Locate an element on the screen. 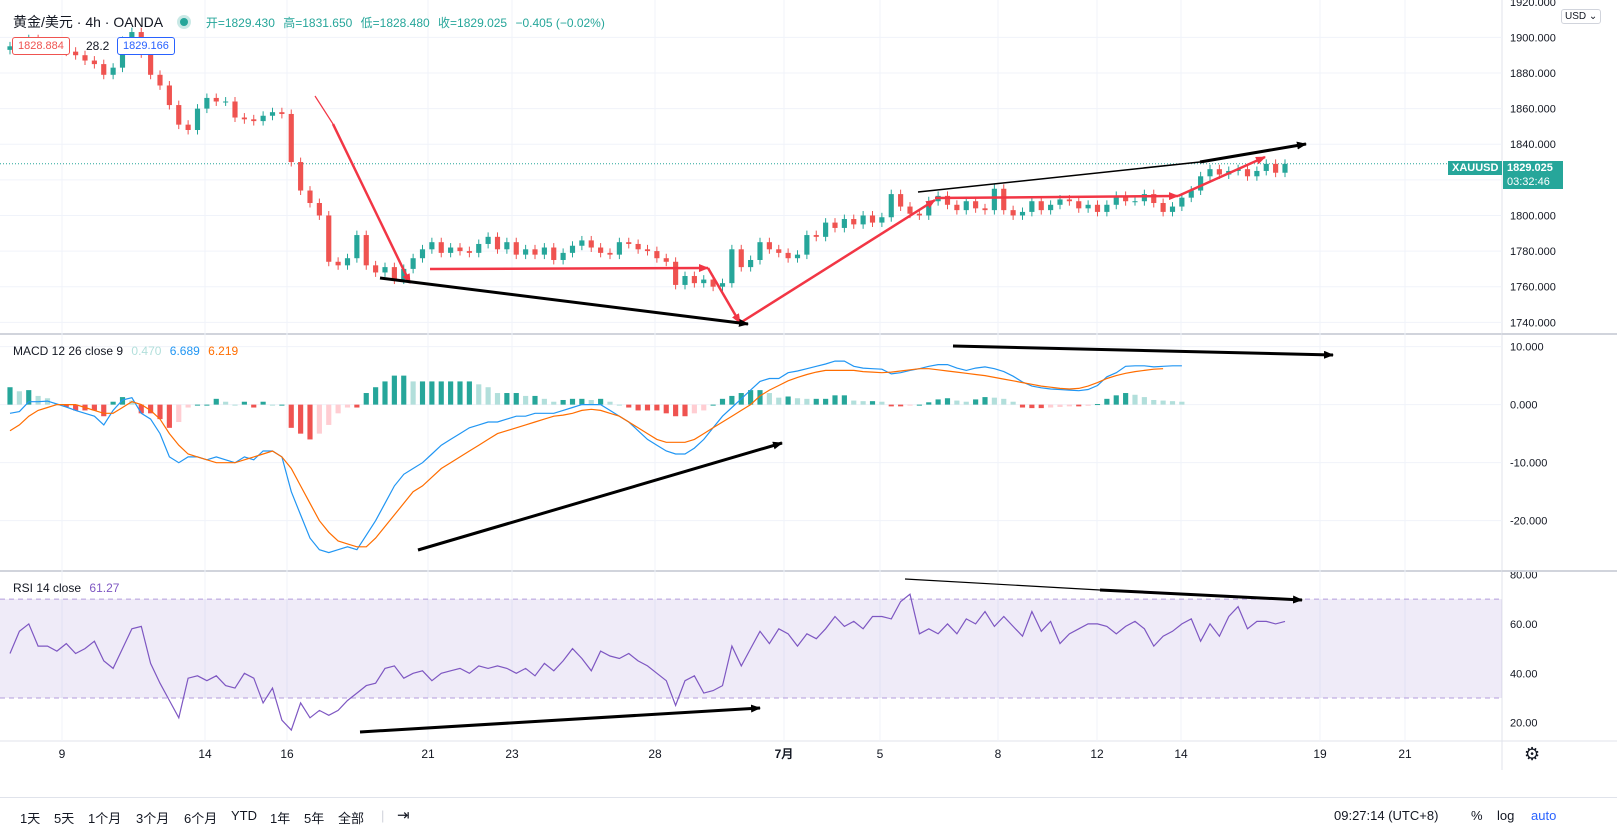 Image resolution: width=1617 pixels, height=835 pixels. rsi-tick-label: 60.00 is located at coordinates (1524, 625).